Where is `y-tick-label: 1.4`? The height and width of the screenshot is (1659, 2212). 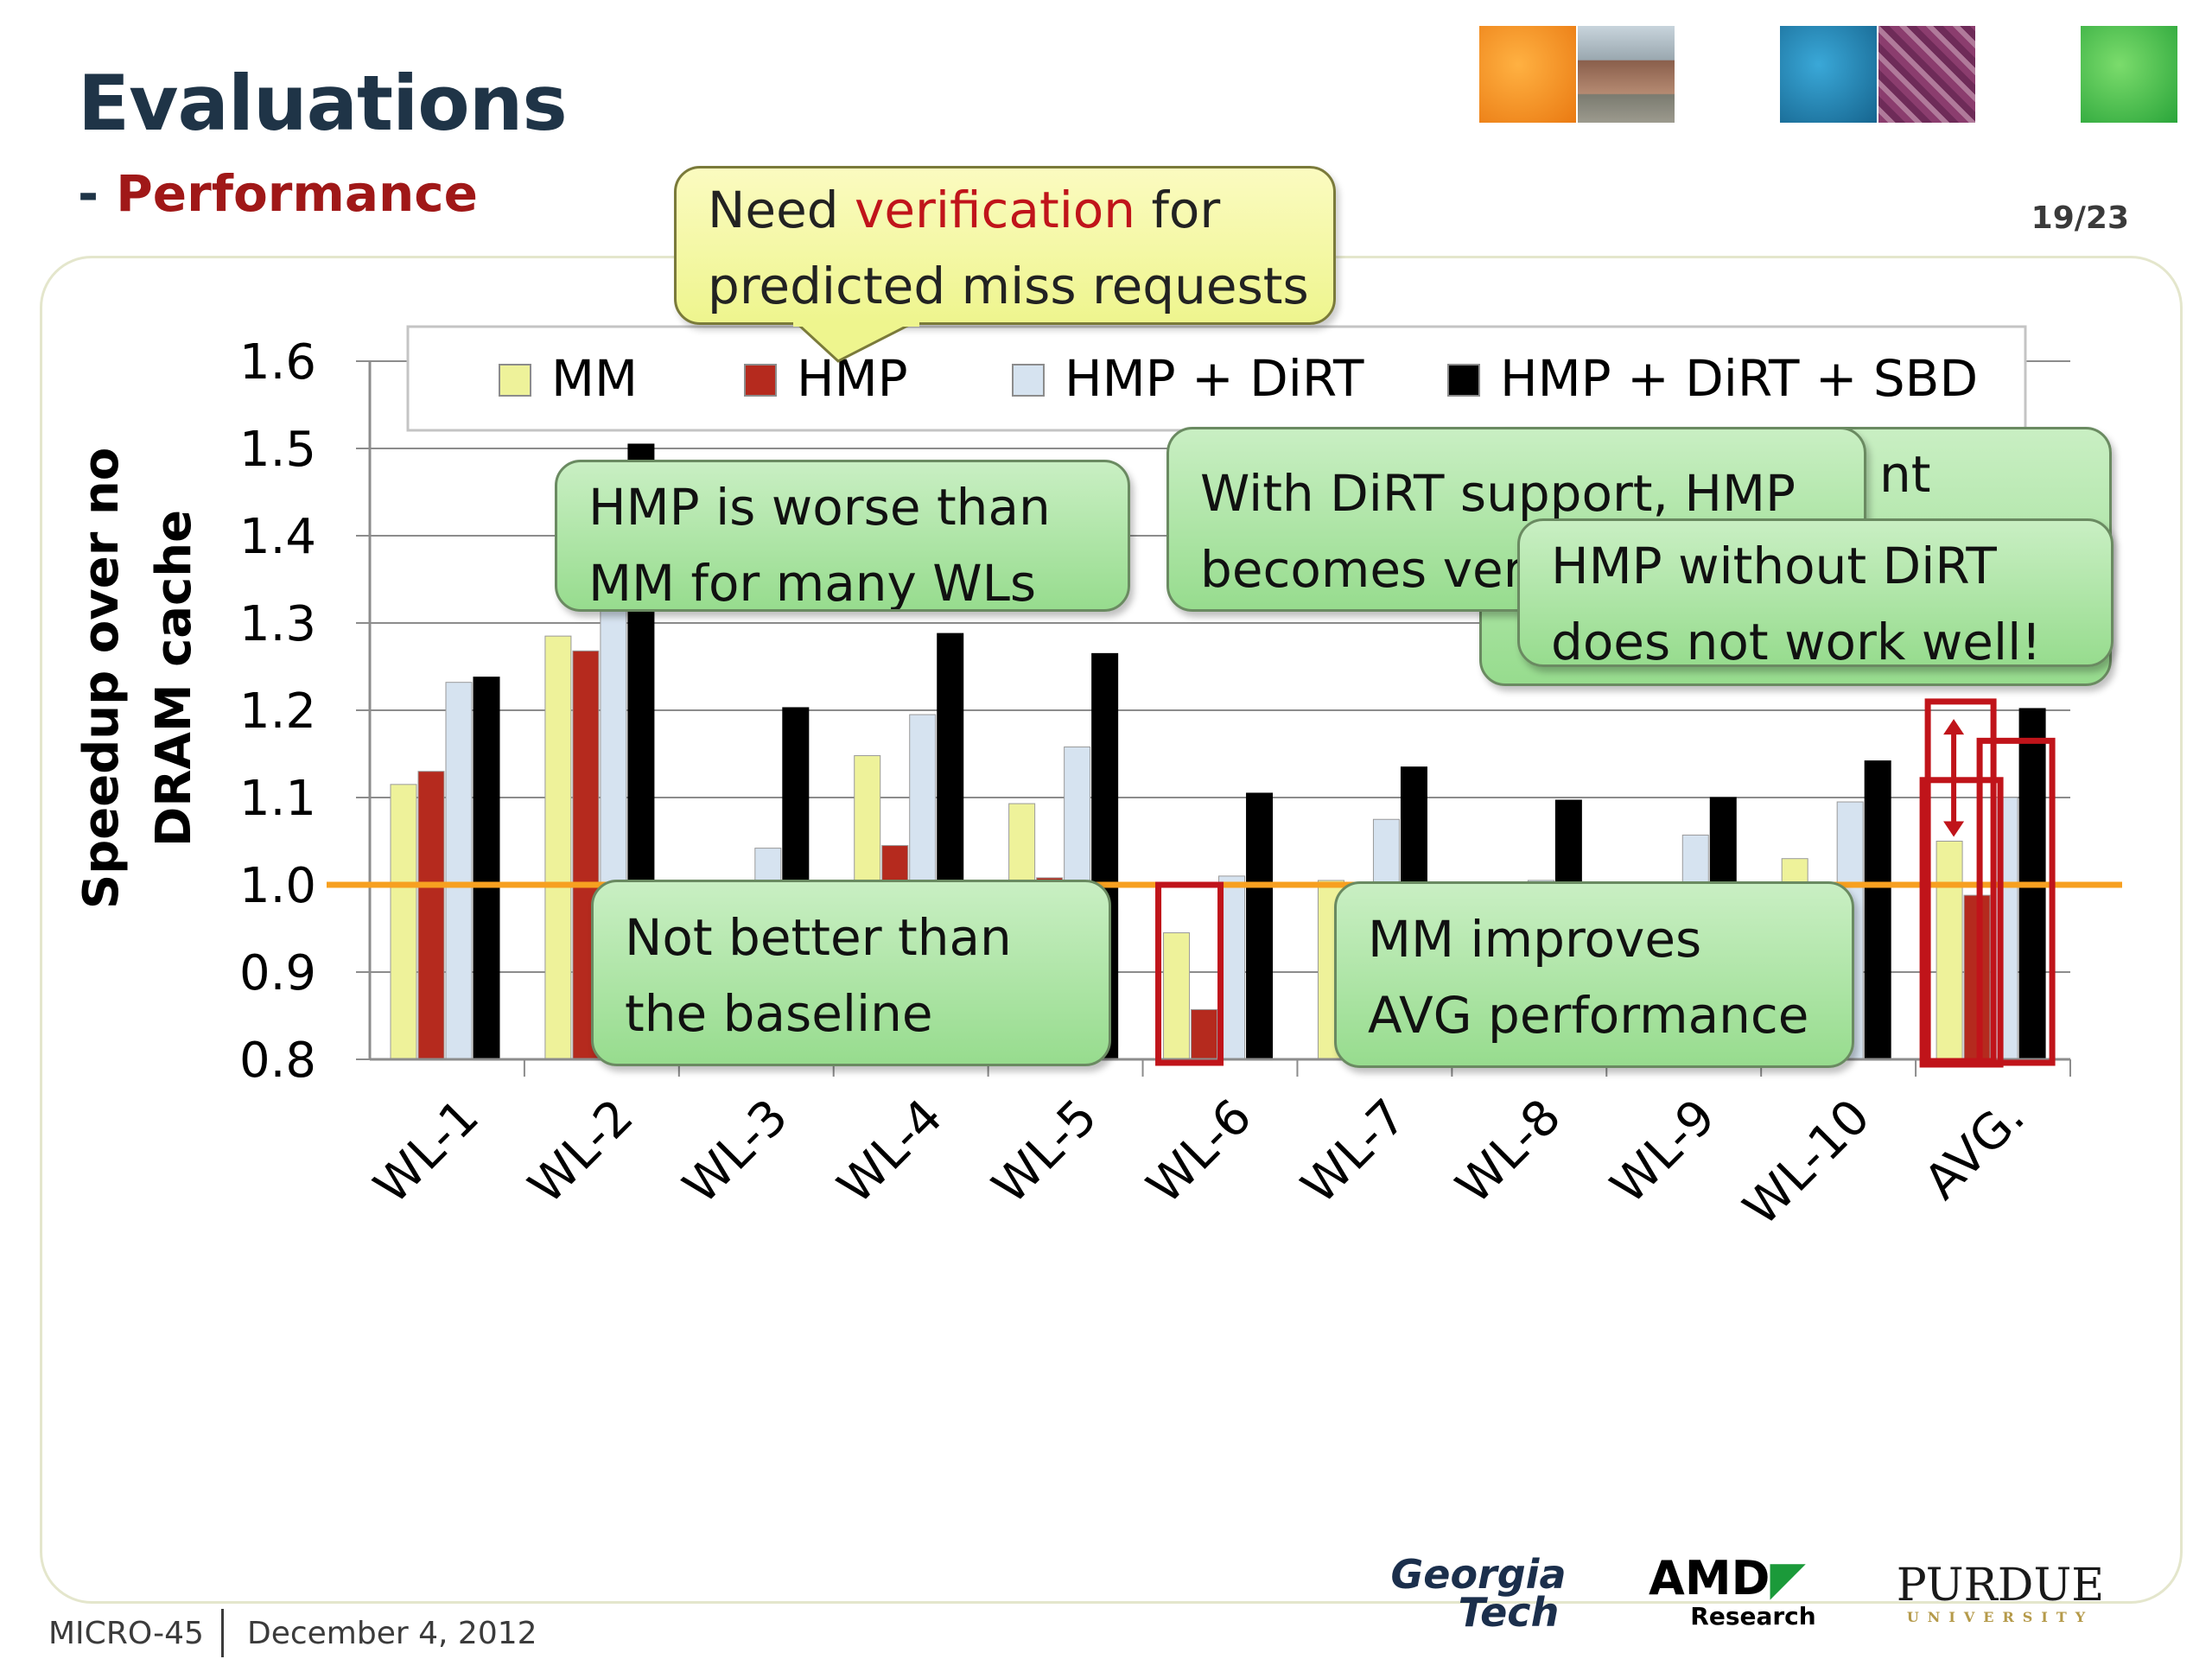 y-tick-label: 1.4 is located at coordinates (277, 537).